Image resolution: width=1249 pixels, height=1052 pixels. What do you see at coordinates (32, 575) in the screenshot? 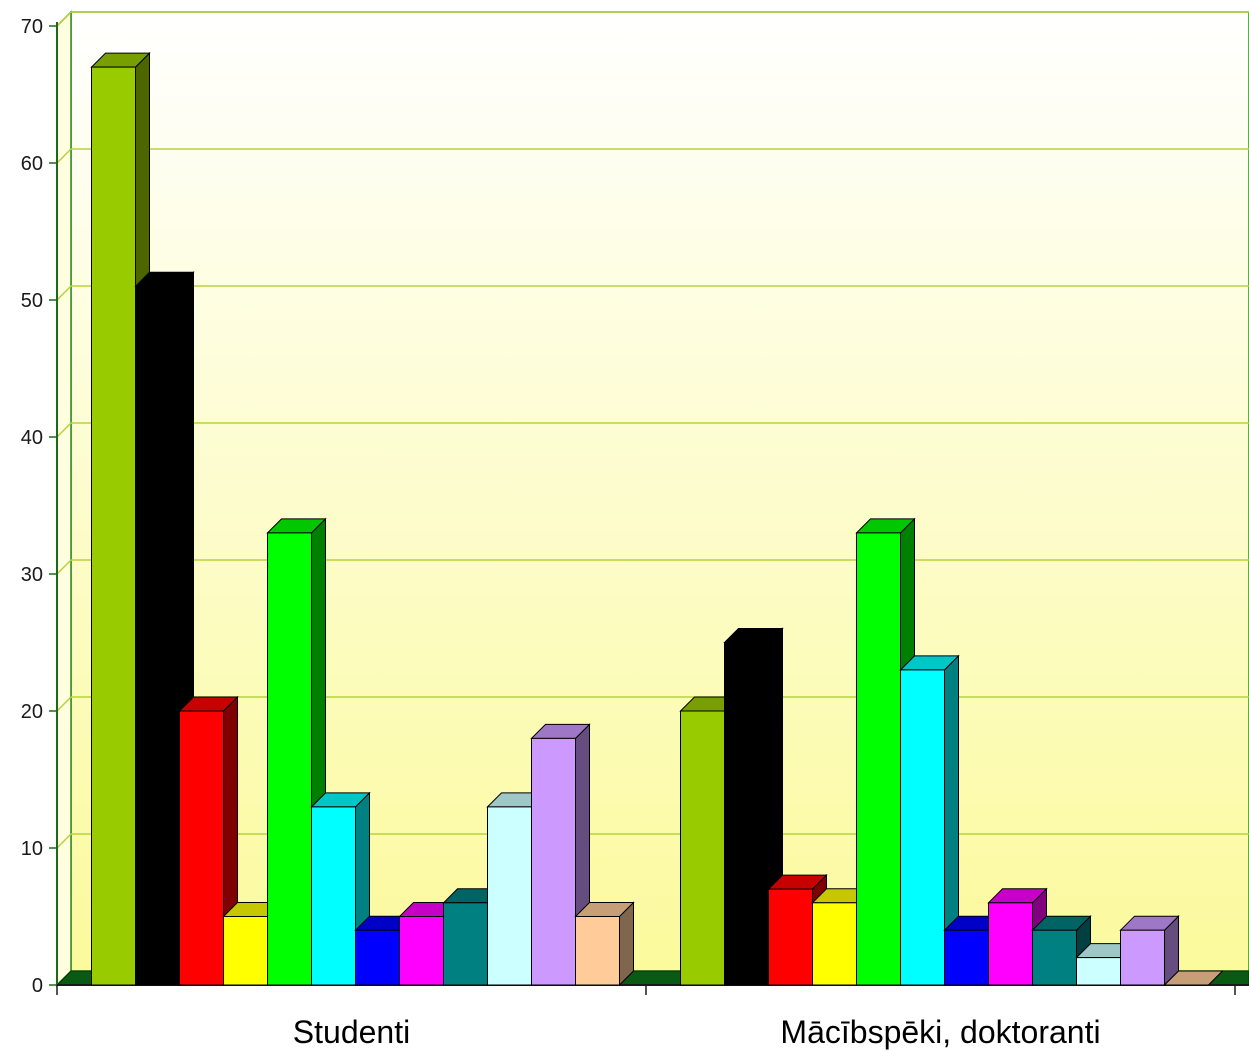
I see `y-tick-label: 30` at bounding box center [32, 575].